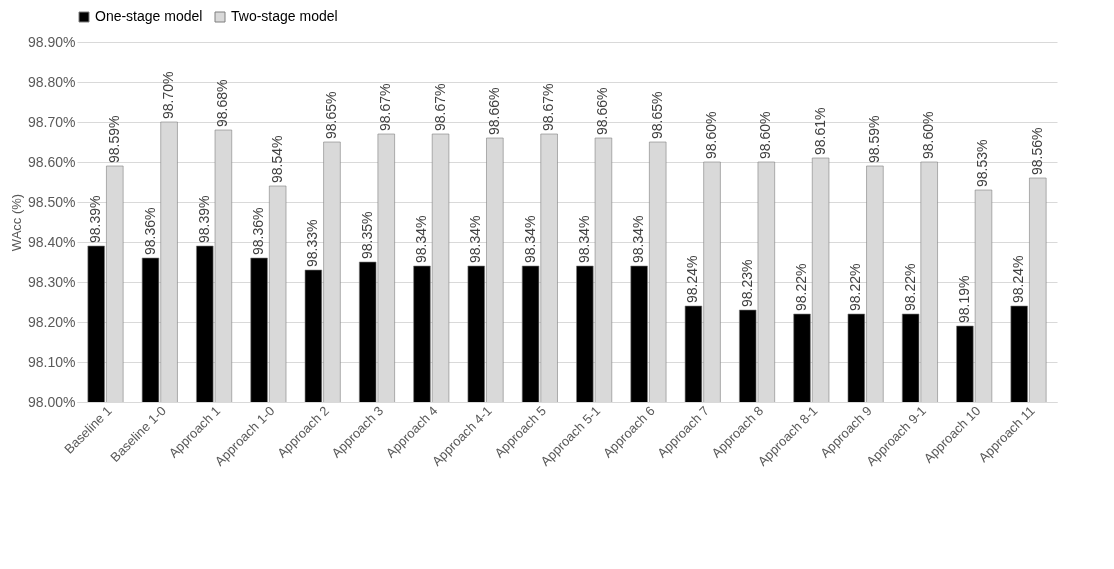 This screenshot has height=569, width=1114. I want to click on data-label: 98.70%, so click(168, 95).